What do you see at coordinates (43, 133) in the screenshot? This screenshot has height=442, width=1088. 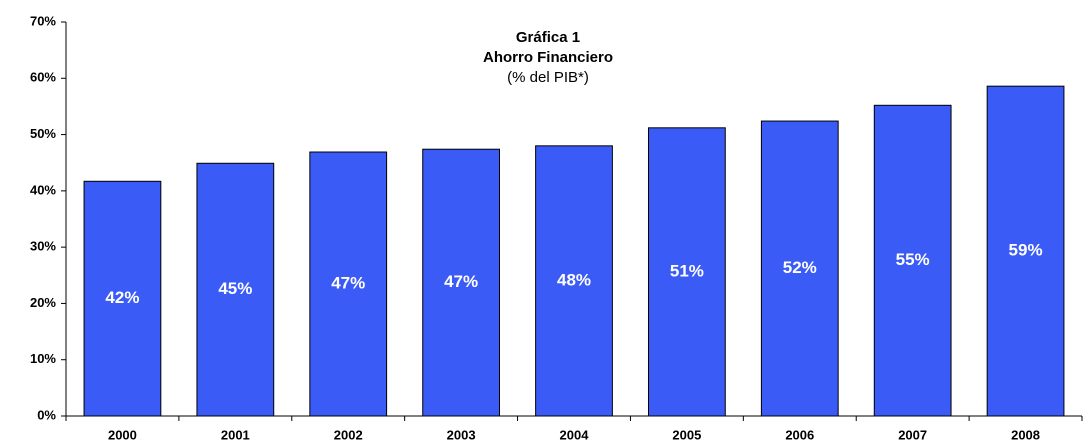 I see `y-tick-label: 50%` at bounding box center [43, 133].